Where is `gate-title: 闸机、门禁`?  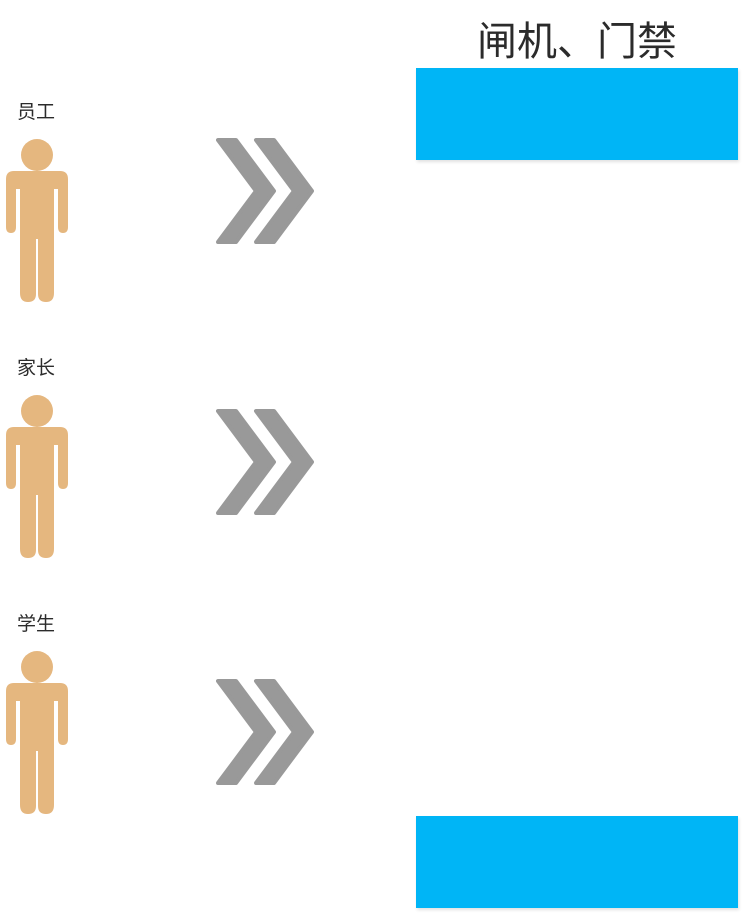 gate-title: 闸机、门禁 is located at coordinates (577, 42).